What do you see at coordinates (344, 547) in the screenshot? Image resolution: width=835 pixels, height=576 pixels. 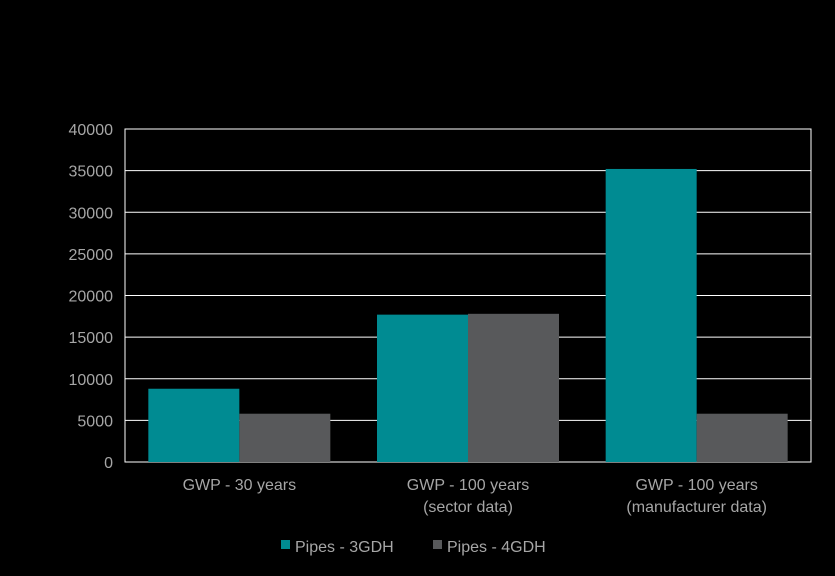 I see `legend-label: Pipes - 3GDH` at bounding box center [344, 547].